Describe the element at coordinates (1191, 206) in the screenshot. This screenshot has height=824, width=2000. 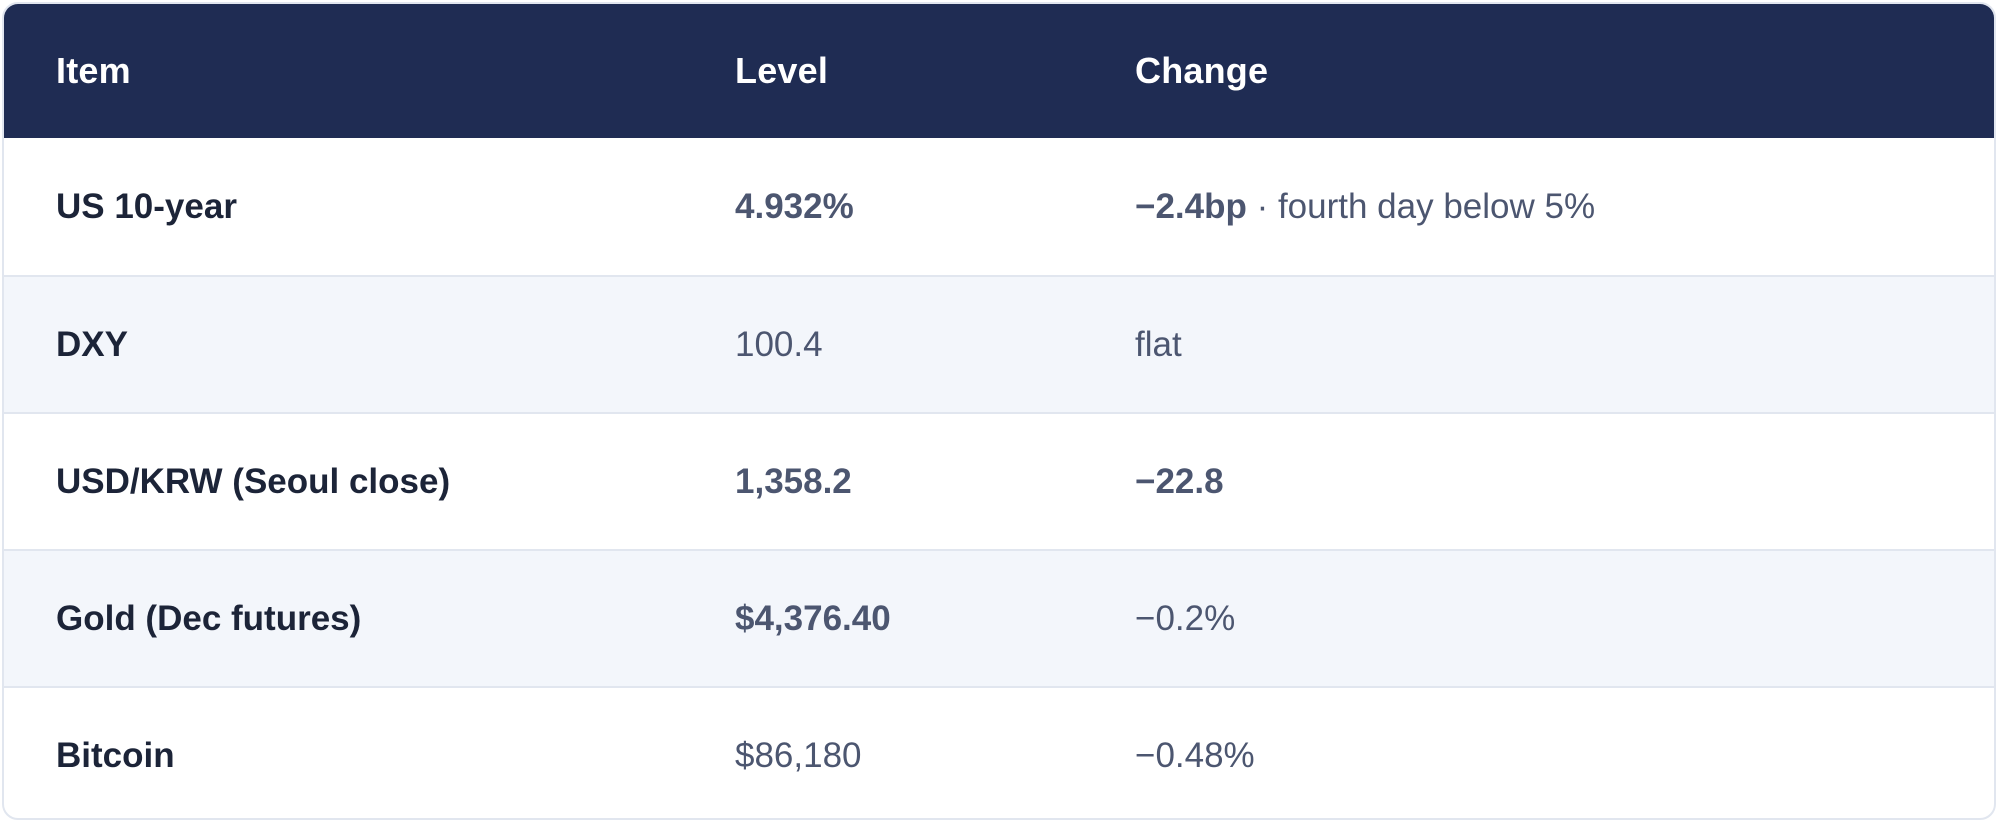
I see `row-change-value: −2.4bp` at that location.